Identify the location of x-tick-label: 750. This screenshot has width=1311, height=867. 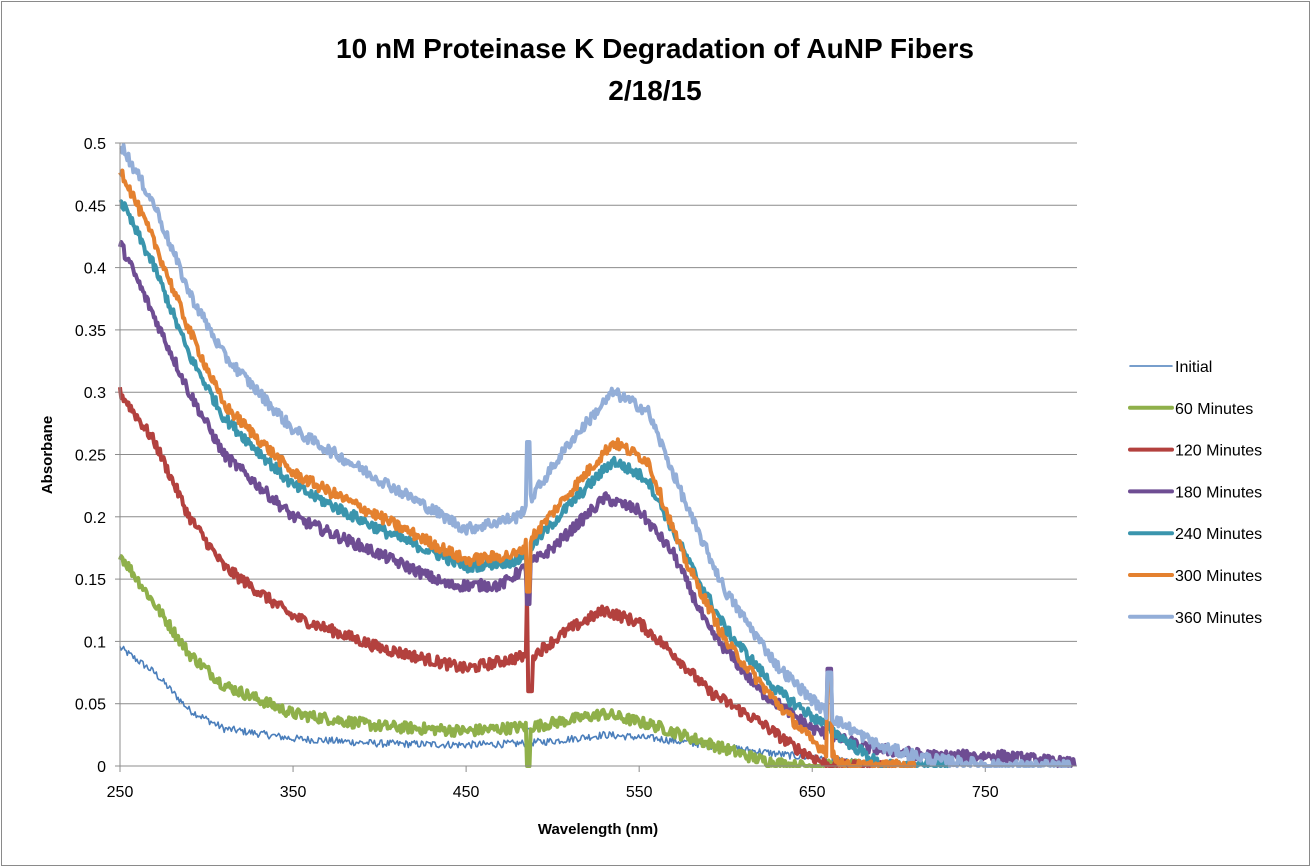
(985, 792).